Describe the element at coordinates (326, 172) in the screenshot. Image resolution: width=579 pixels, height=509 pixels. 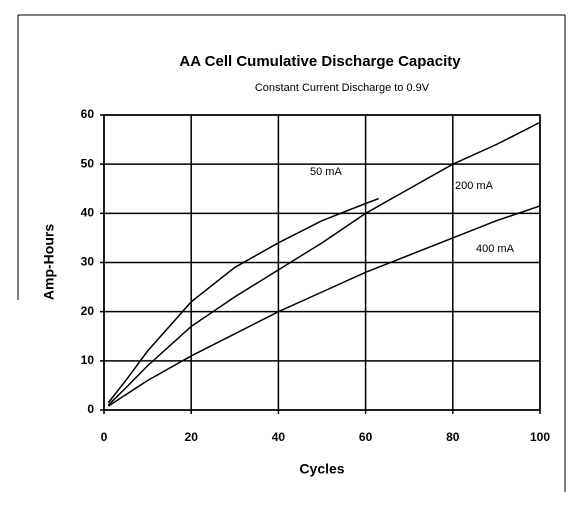
I see `series-label: 50 mA` at that location.